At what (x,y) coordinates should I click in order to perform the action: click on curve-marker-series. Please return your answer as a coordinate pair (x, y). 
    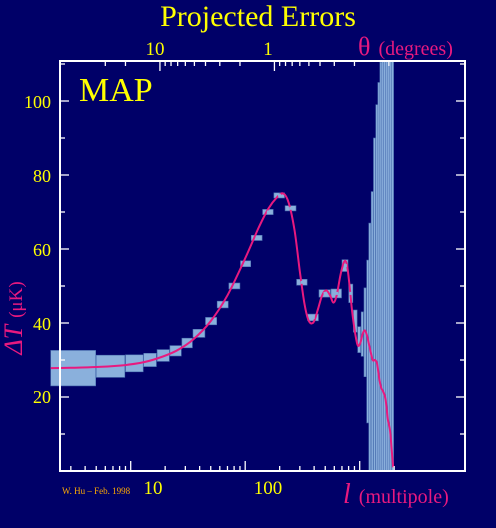
    Looking at the image, I should click on (298, 256).